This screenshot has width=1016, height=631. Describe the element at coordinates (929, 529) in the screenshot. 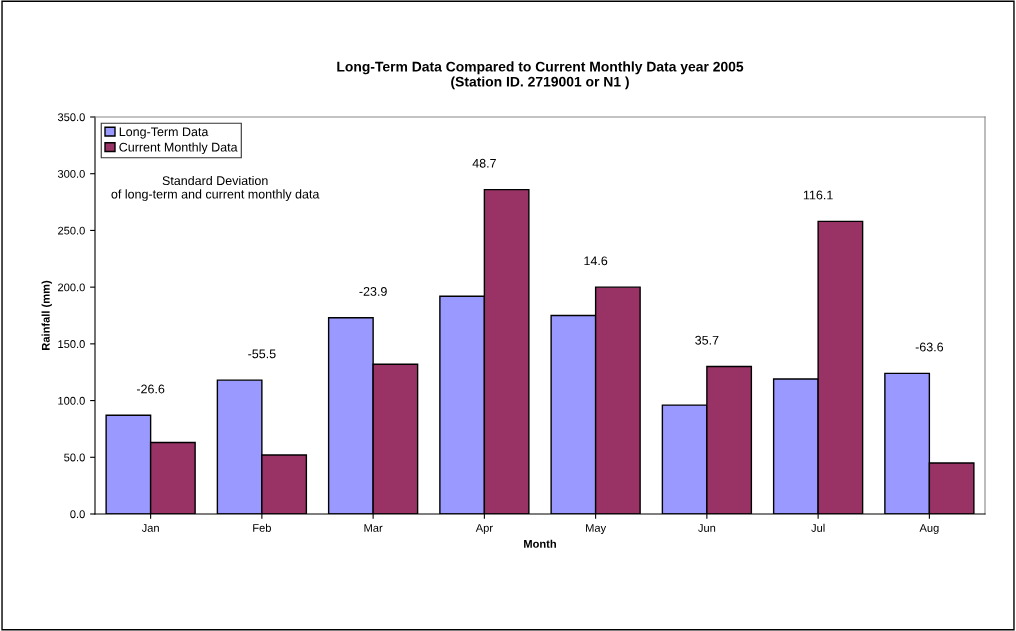

I see `x-tick-label: Aug` at that location.